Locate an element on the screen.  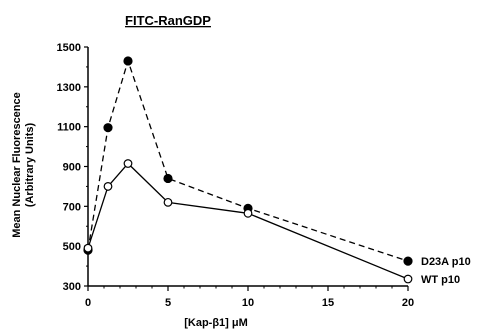
y-axis-label: Mean Nuclear Fluorescence is located at coordinates (17, 165).